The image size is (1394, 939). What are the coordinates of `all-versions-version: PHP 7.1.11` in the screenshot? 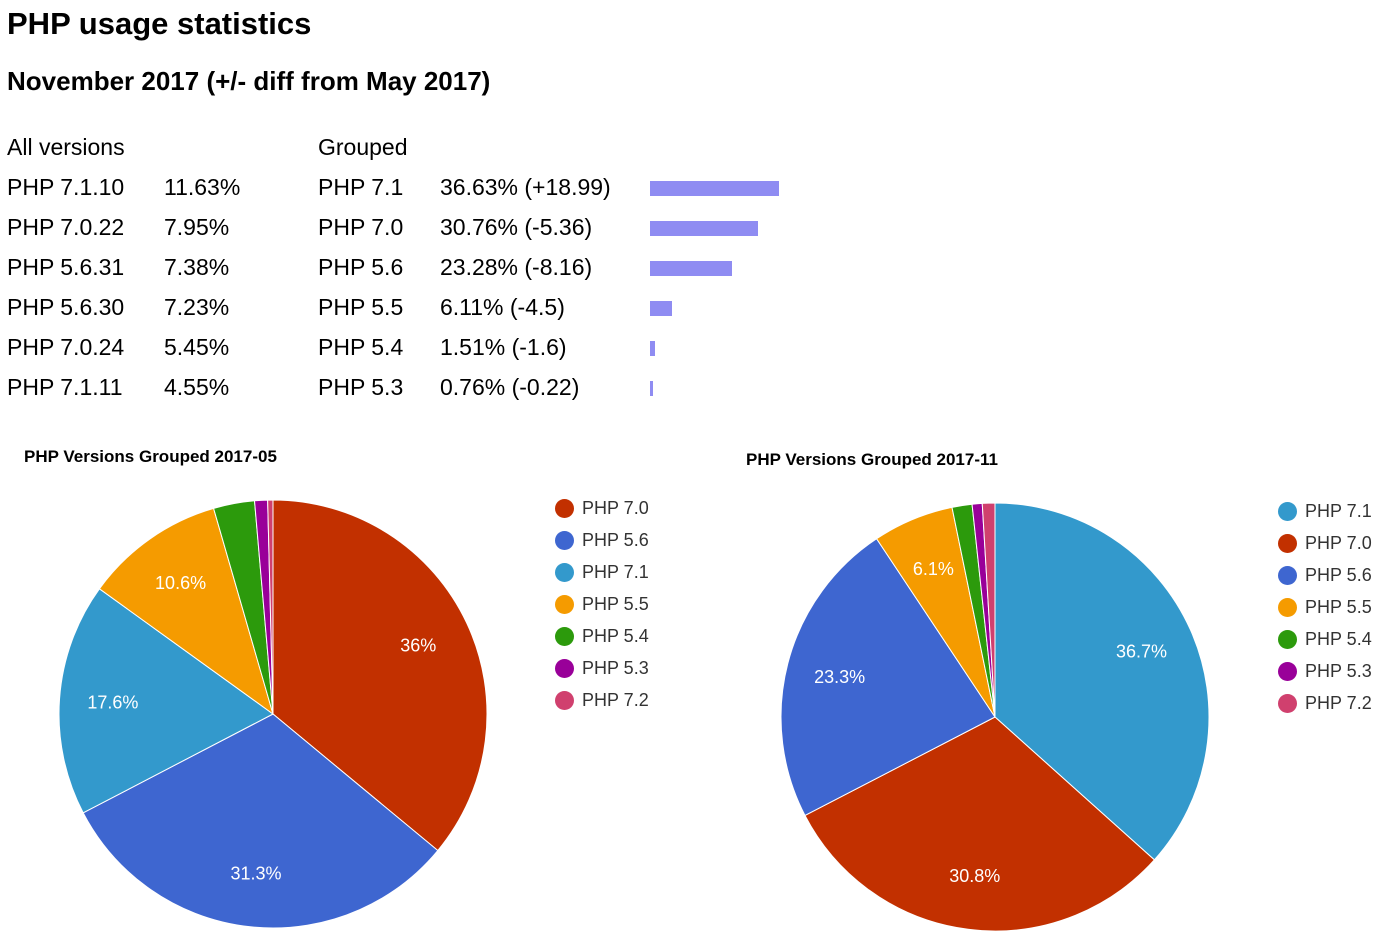 It's located at (65, 387).